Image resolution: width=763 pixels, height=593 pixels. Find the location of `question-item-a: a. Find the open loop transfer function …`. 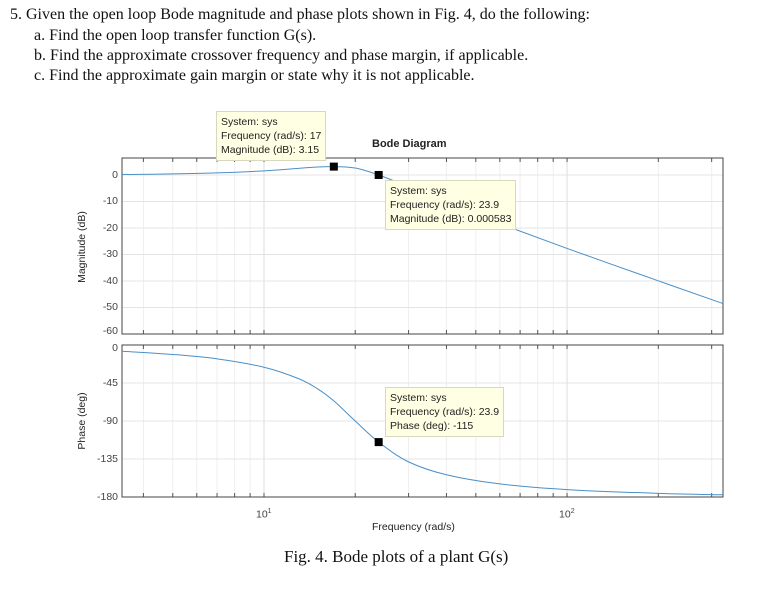

question-item-a: a. Find the open loop transfer function … is located at coordinates (175, 35).